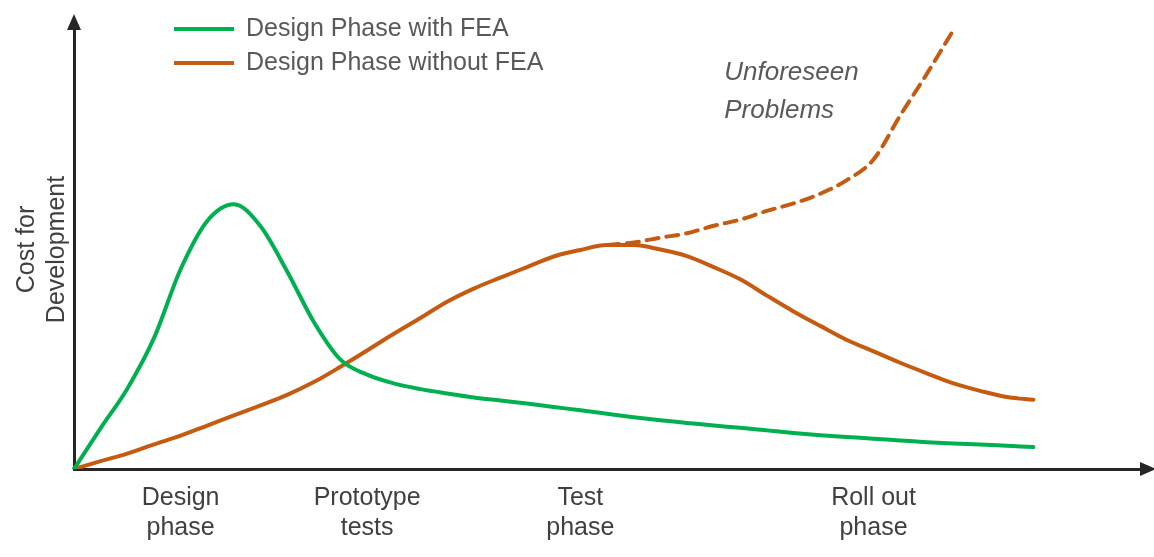  I want to click on legend-label: Design Phase with FEA, so click(377, 27).